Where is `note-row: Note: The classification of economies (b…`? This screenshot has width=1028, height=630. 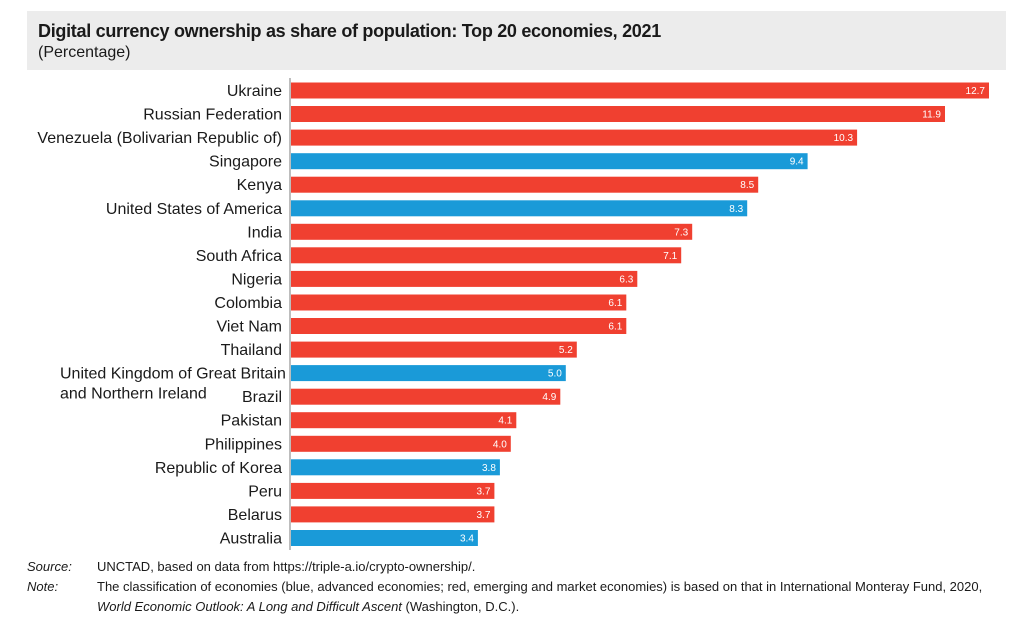 note-row: Note: The classification of economies (b… is located at coordinates (522, 597).